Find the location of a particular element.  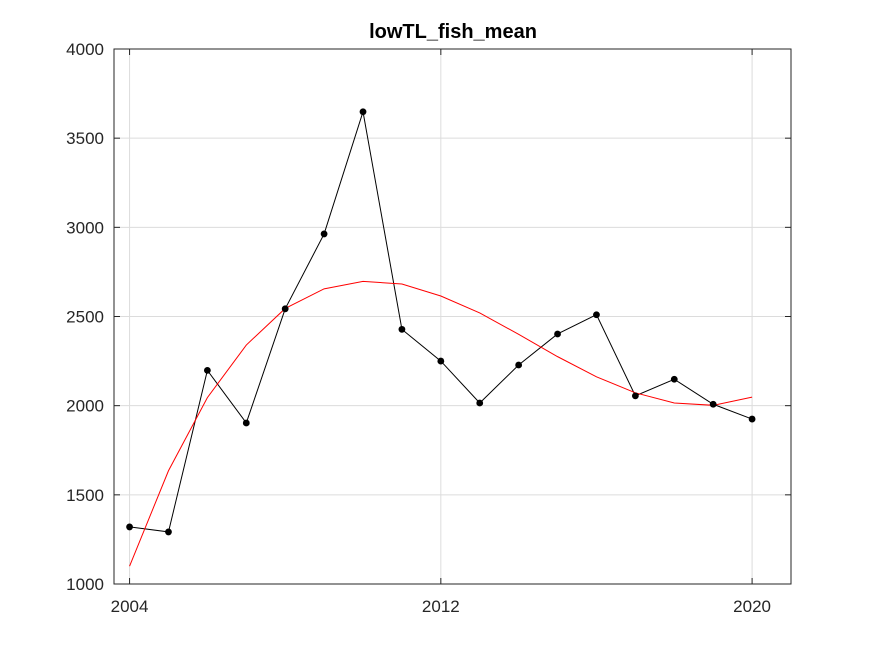

chart-title: lowTL_fish_mean is located at coordinates (453, 32).